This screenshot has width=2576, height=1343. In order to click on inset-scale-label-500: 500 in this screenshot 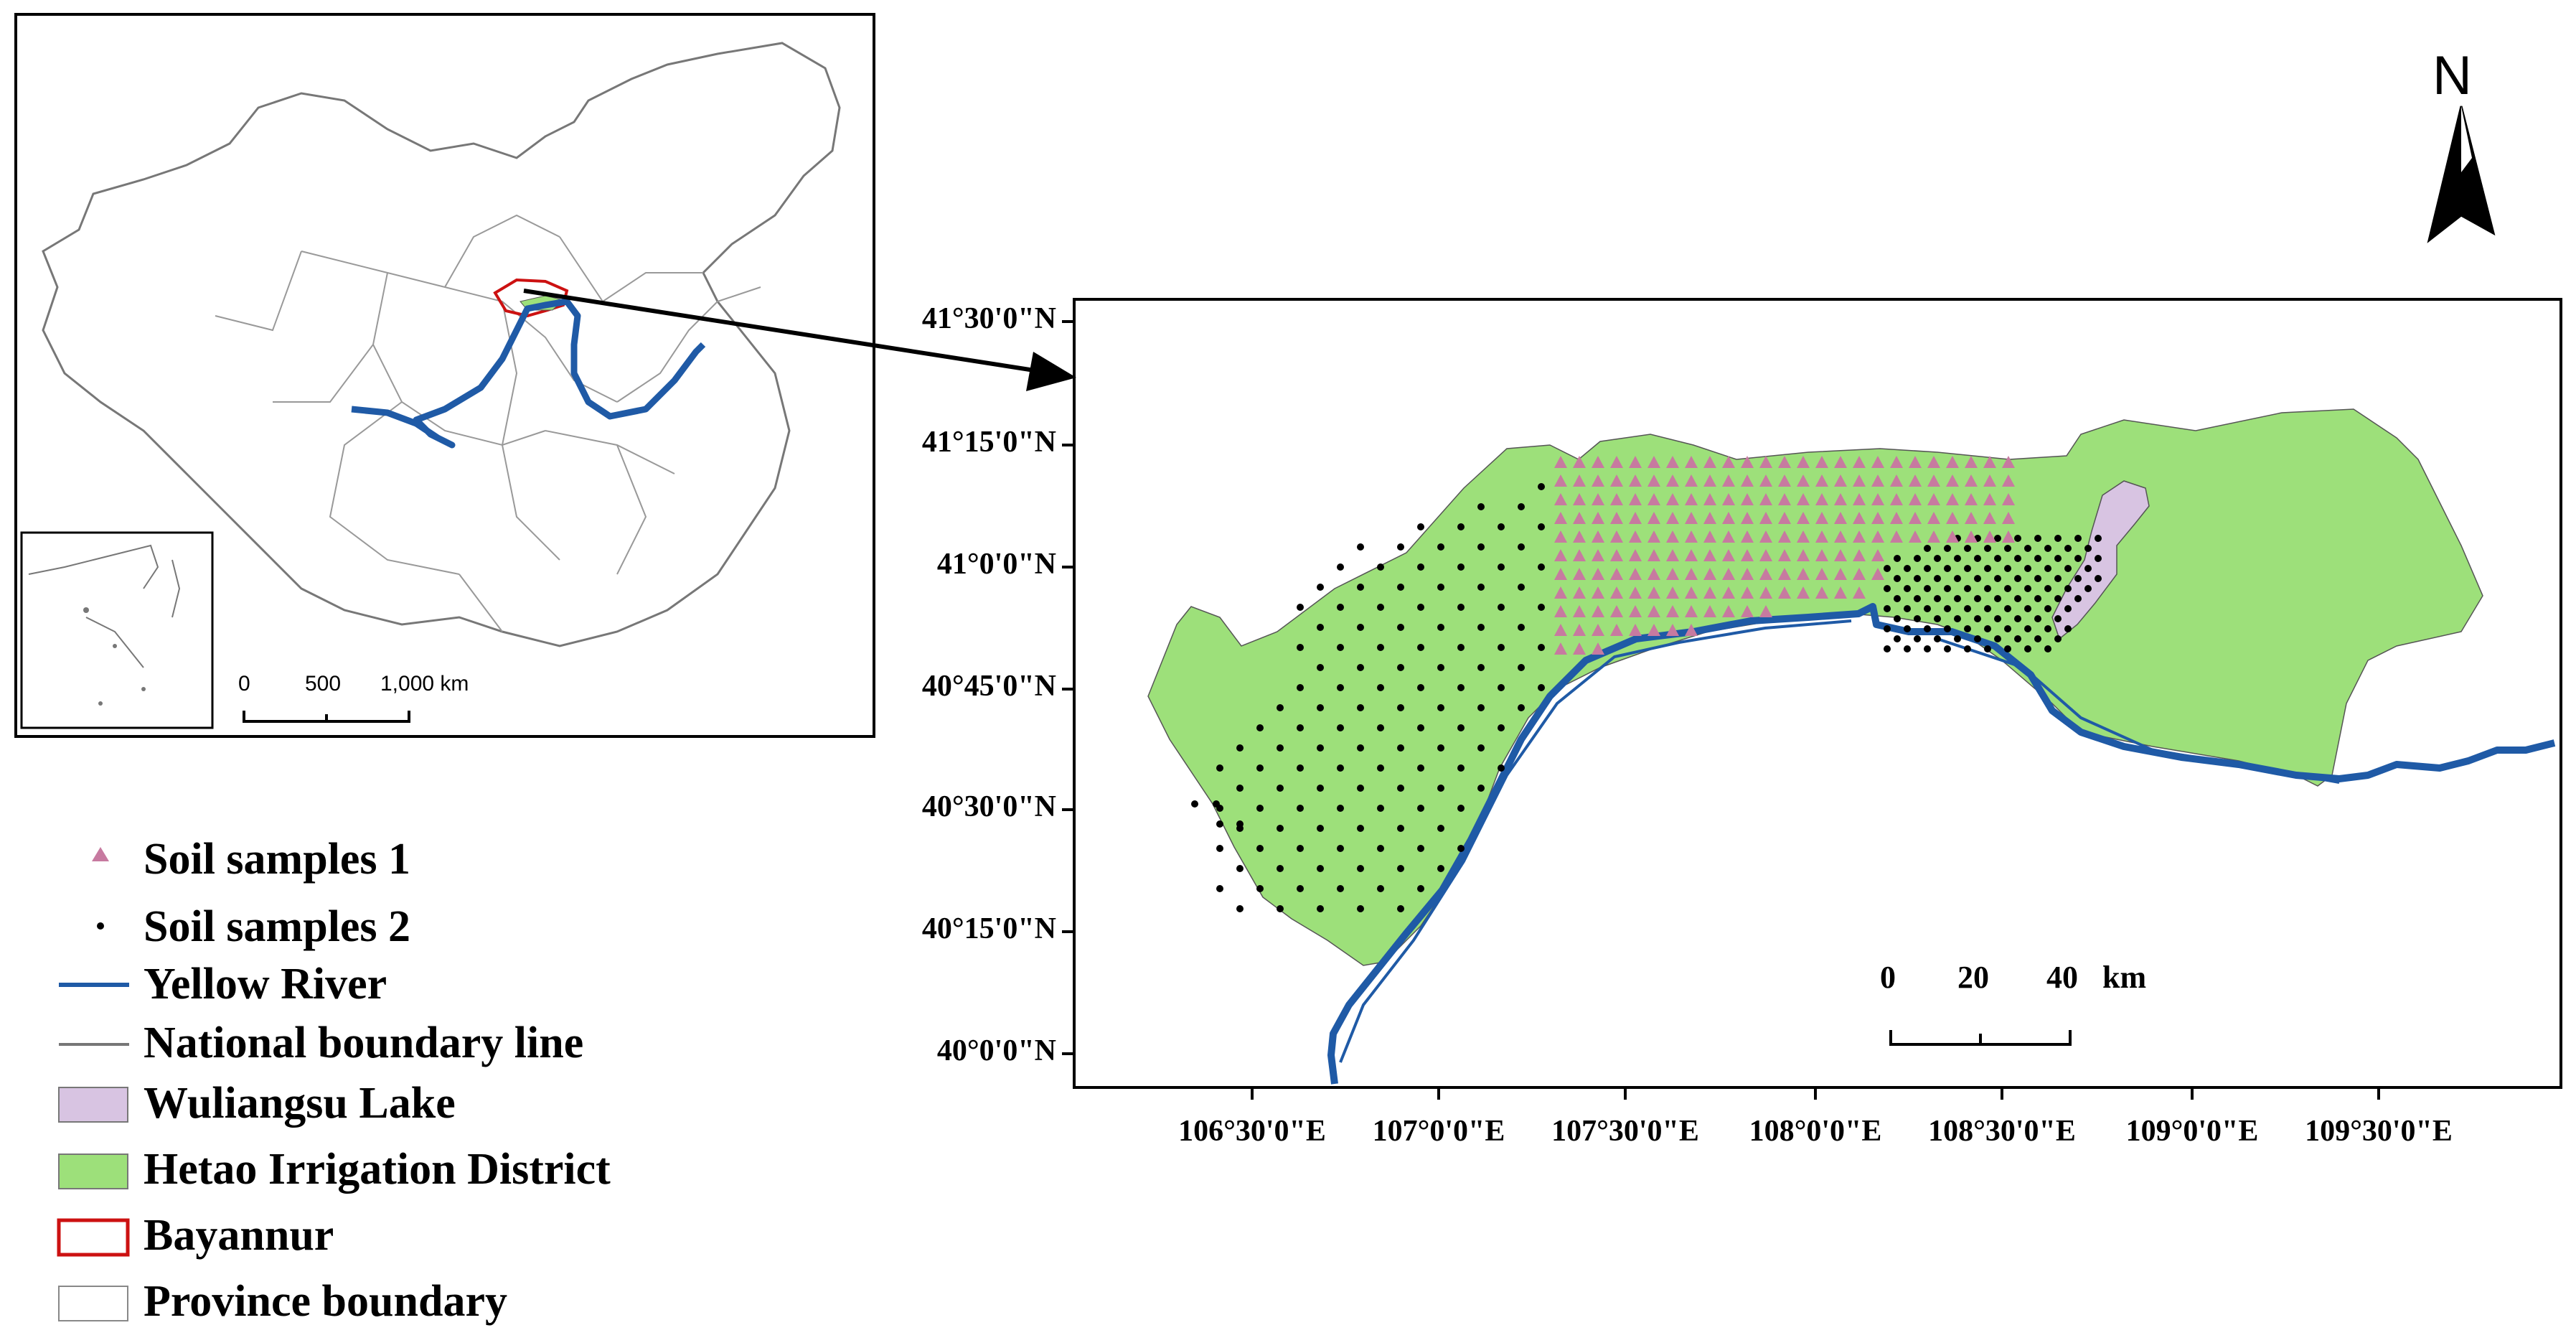, I will do `click(323, 684)`.